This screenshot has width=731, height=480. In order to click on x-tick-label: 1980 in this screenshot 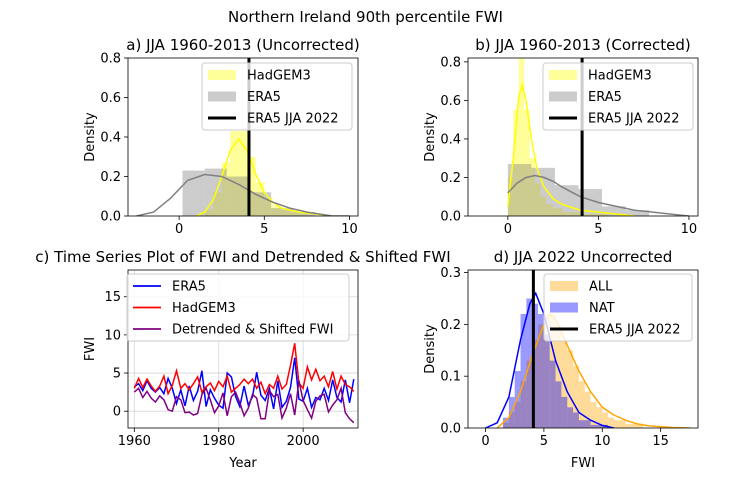, I will do `click(218, 441)`.